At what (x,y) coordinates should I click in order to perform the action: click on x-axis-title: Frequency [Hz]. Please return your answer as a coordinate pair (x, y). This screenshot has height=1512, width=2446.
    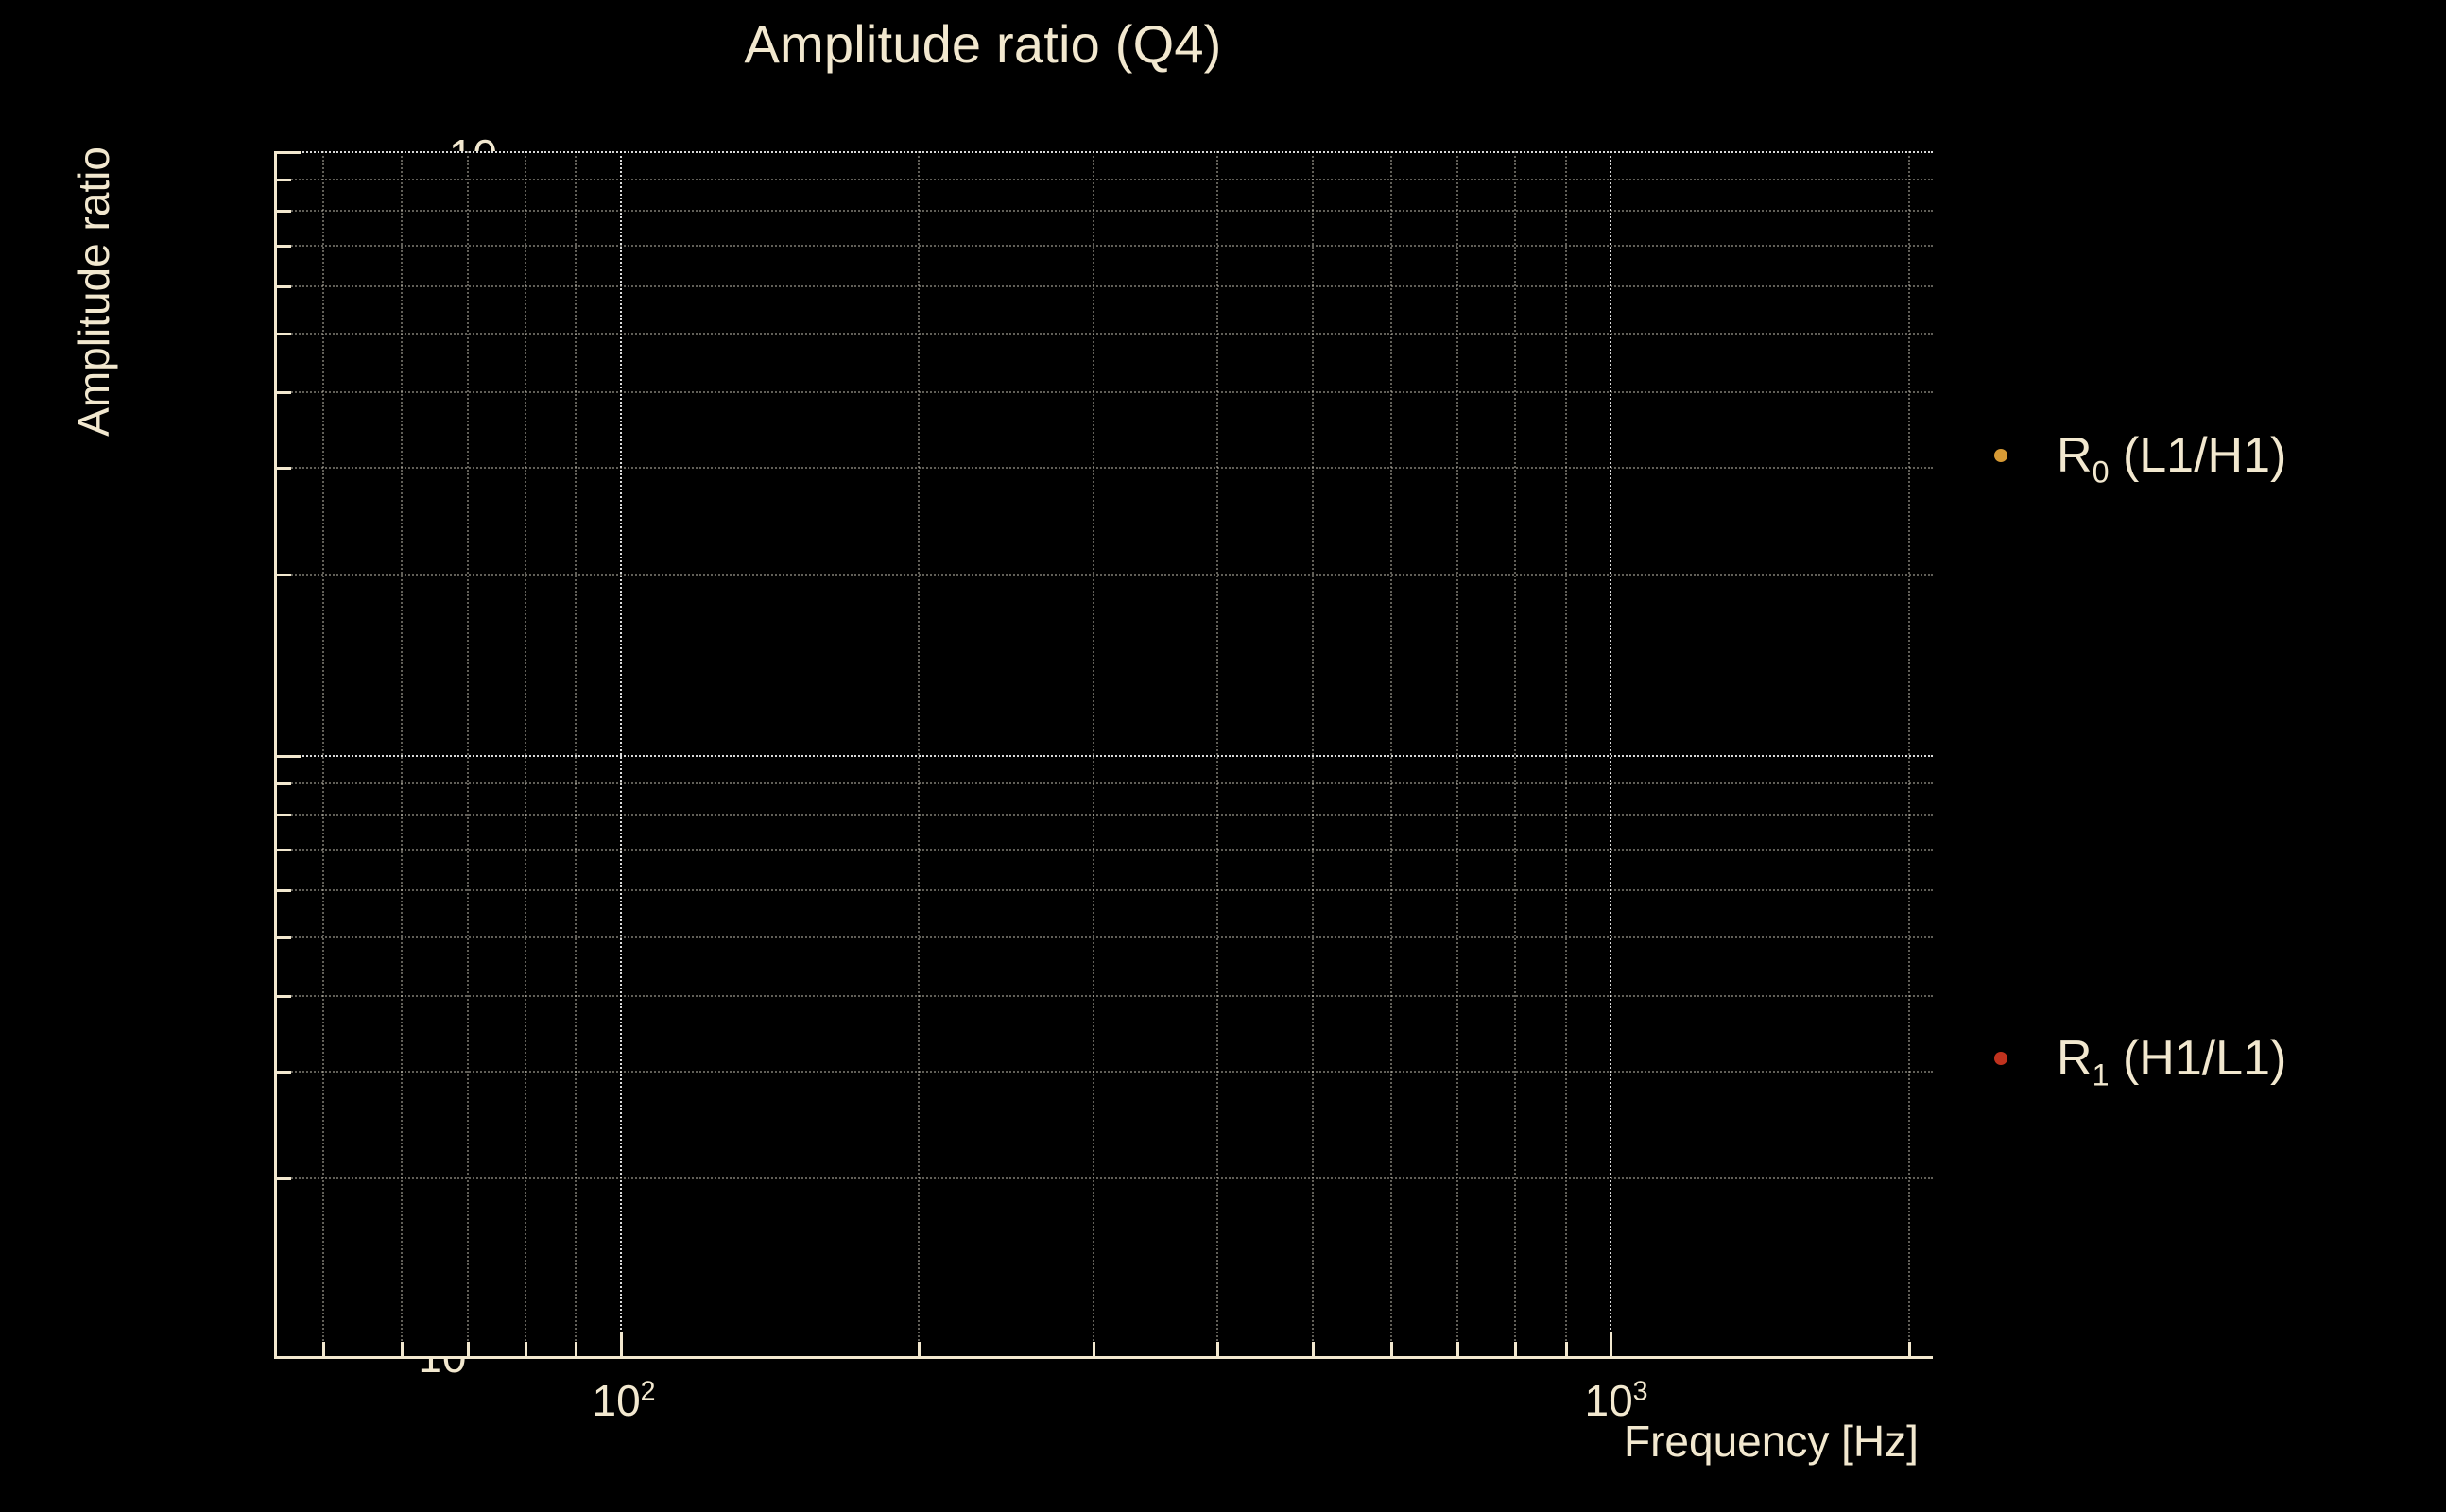
    Looking at the image, I should click on (1771, 1441).